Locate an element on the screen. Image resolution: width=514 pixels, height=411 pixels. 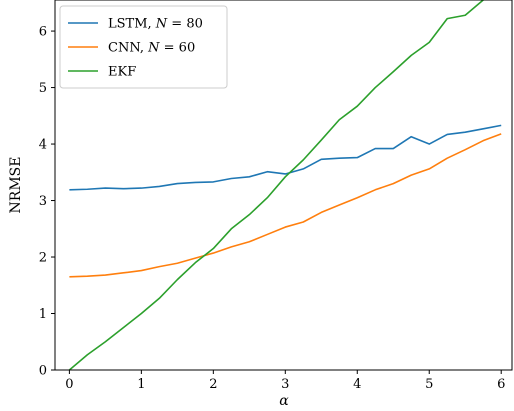
legend: LSTM, N = 80 CNN, N = 60 EKF is located at coordinates (143, 47).